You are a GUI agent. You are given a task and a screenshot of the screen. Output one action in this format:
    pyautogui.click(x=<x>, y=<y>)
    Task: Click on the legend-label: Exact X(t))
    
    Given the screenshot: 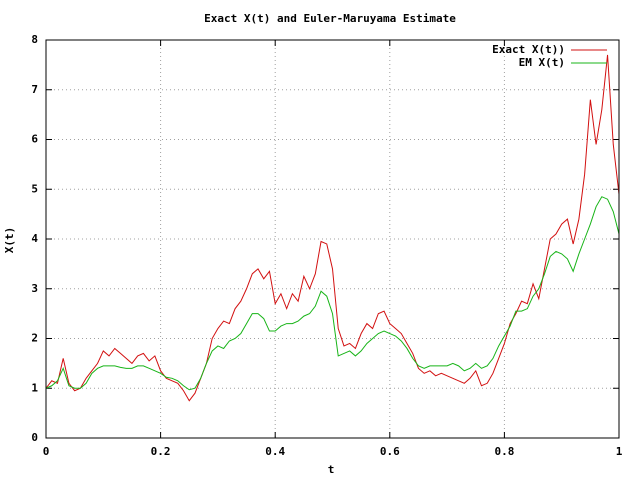 What is the action you would take?
    pyautogui.click(x=528, y=49)
    